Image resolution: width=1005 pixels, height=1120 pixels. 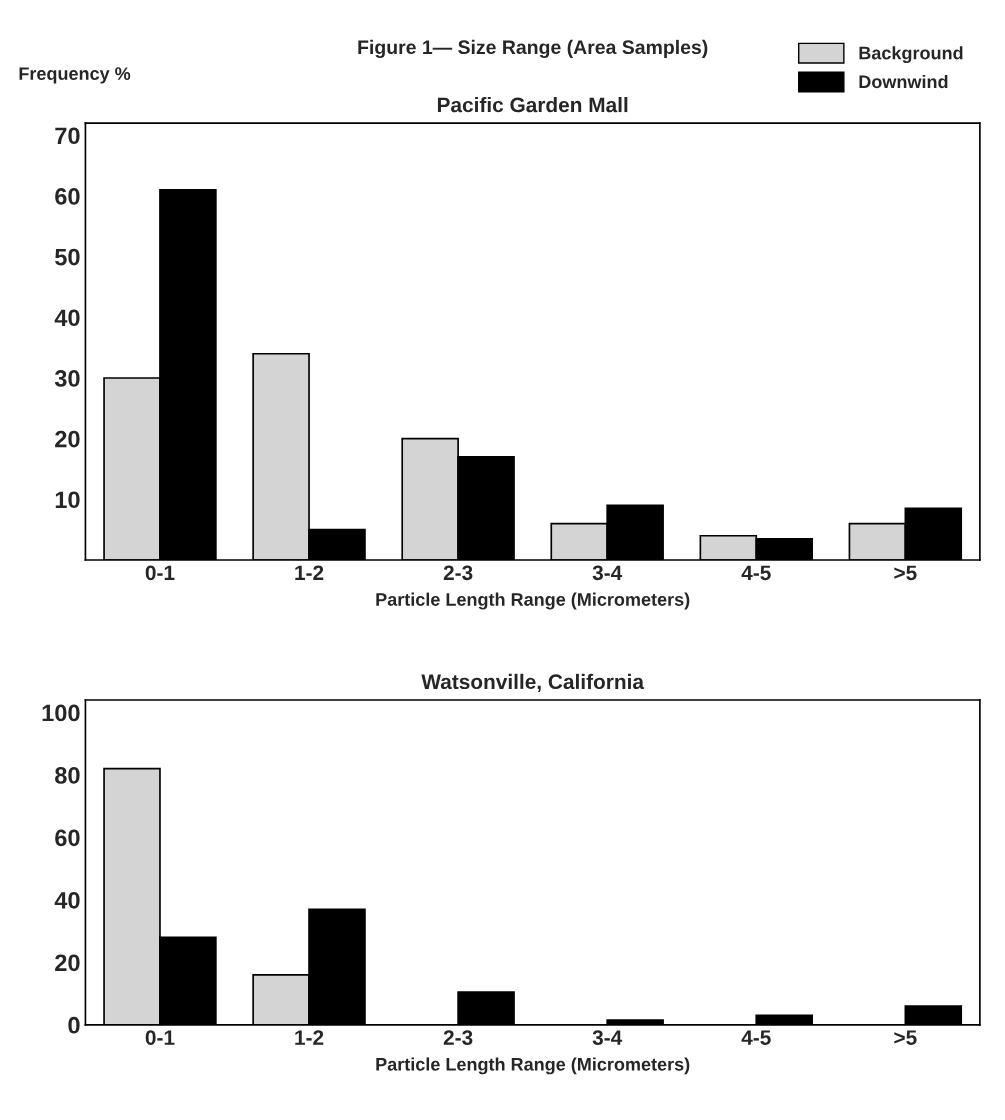 I want to click on y-tick-label: 30, so click(x=67, y=378).